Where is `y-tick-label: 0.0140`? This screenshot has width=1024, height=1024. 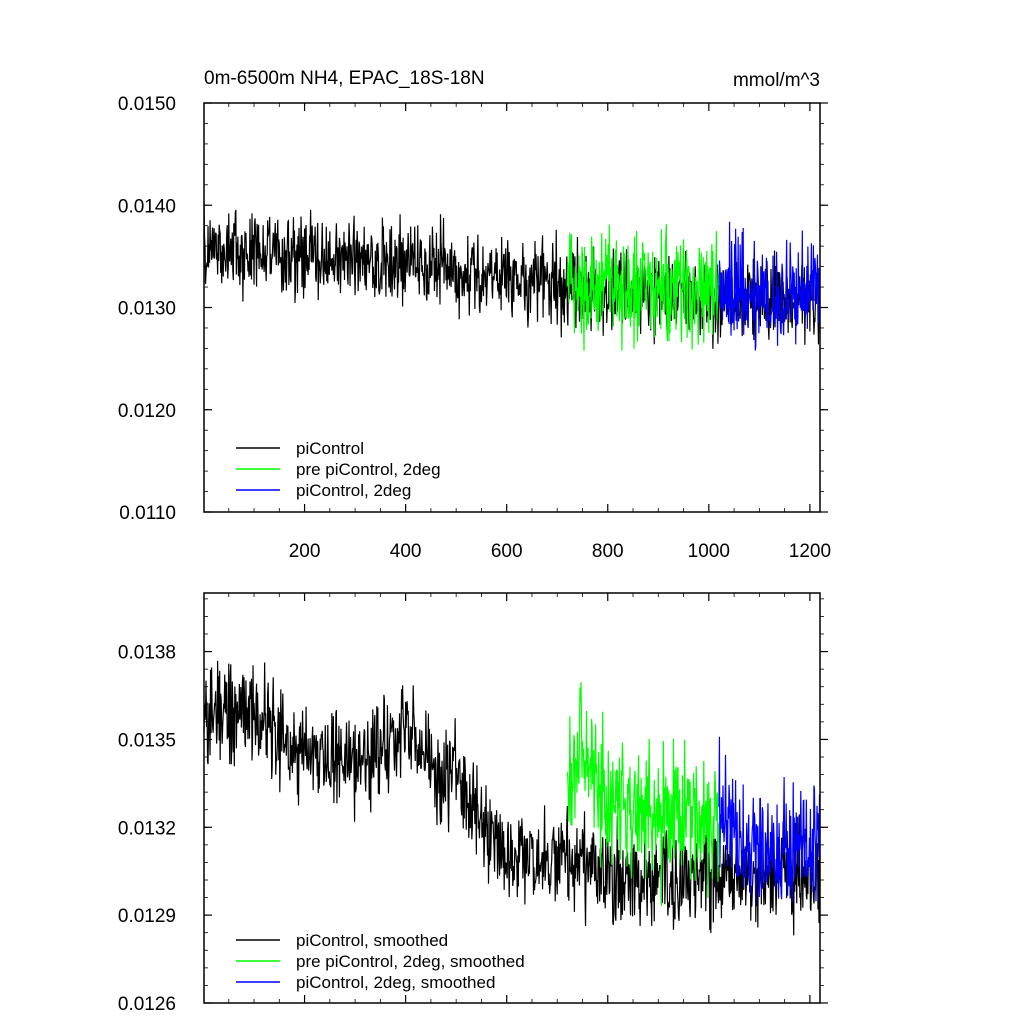
y-tick-label: 0.0140 is located at coordinates (147, 206).